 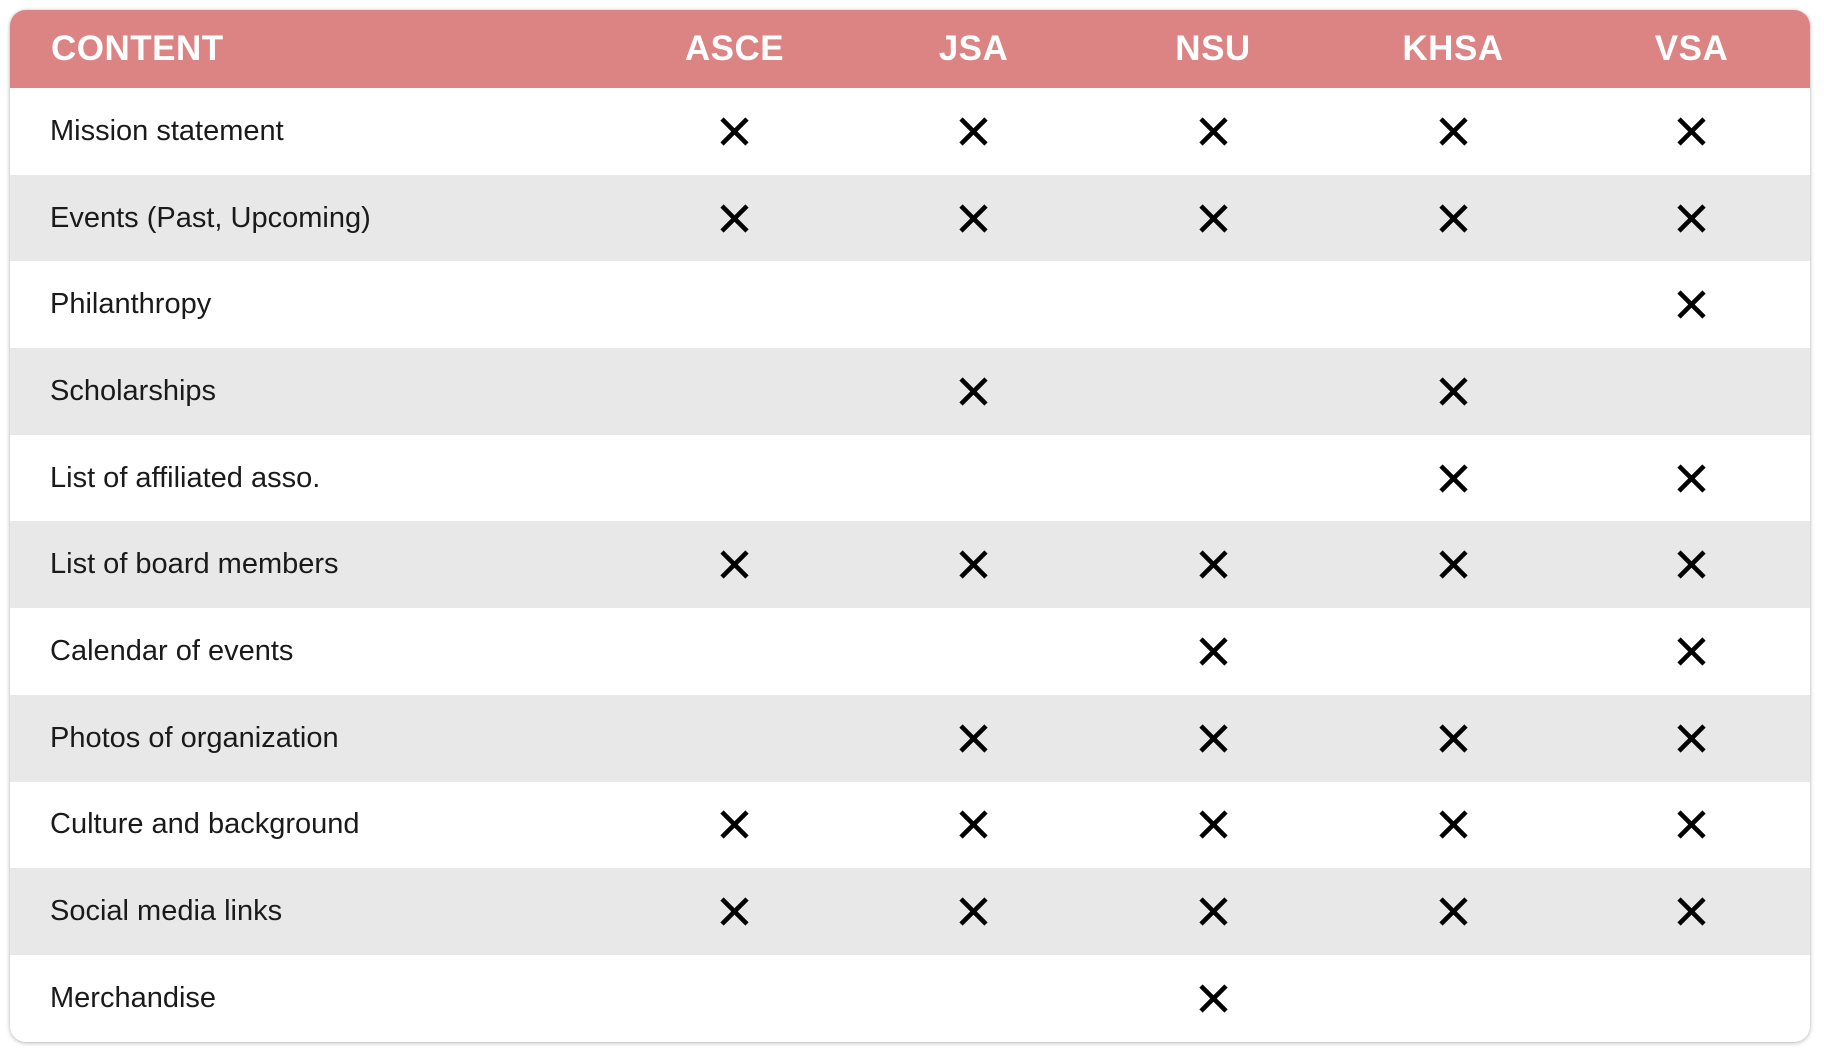 I want to click on row-label: Philanthropy, so click(x=131, y=304).